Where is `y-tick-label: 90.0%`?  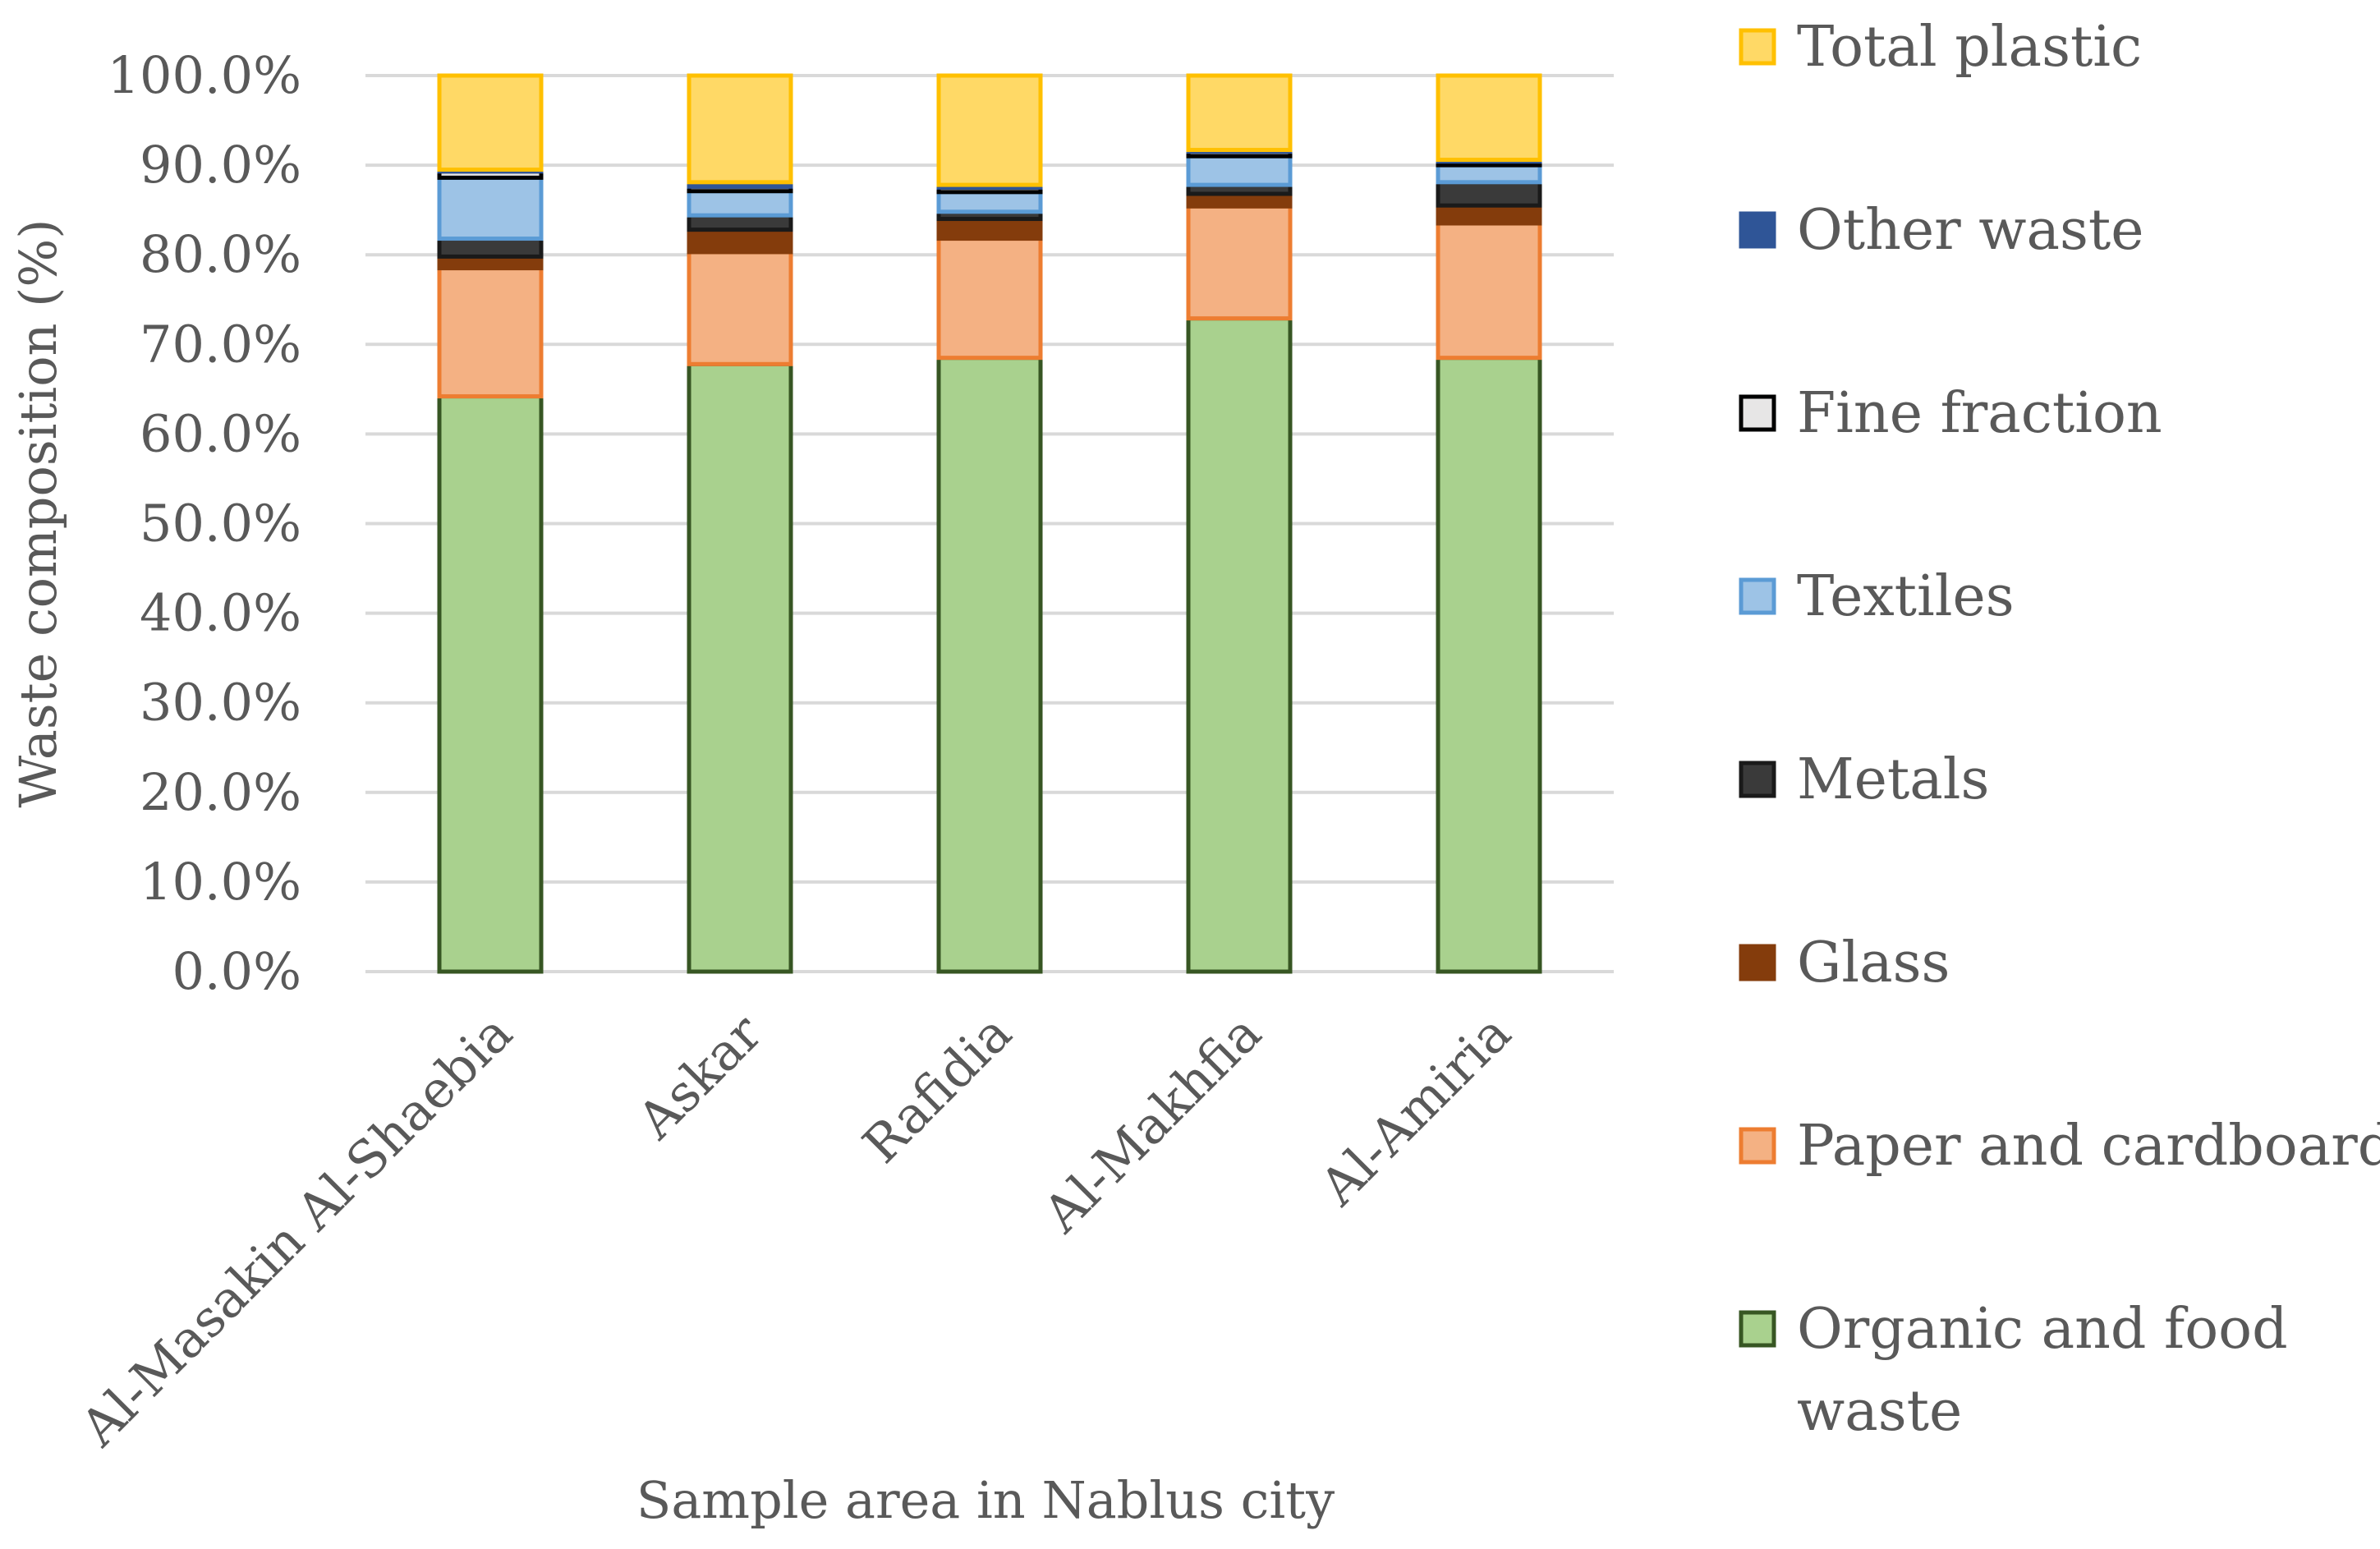 y-tick-label: 90.0% is located at coordinates (220, 165).